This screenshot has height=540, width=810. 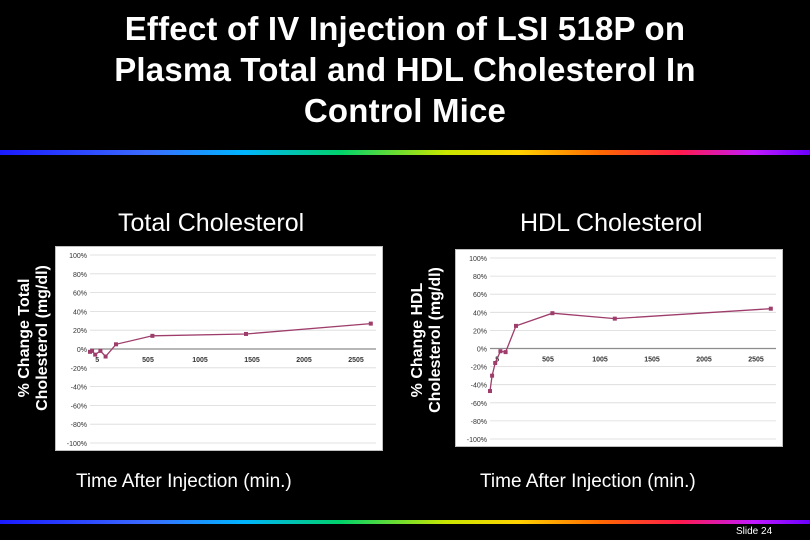 What do you see at coordinates (79, 406) in the screenshot?
I see `total-chart-y-tick-label: -60%` at bounding box center [79, 406].